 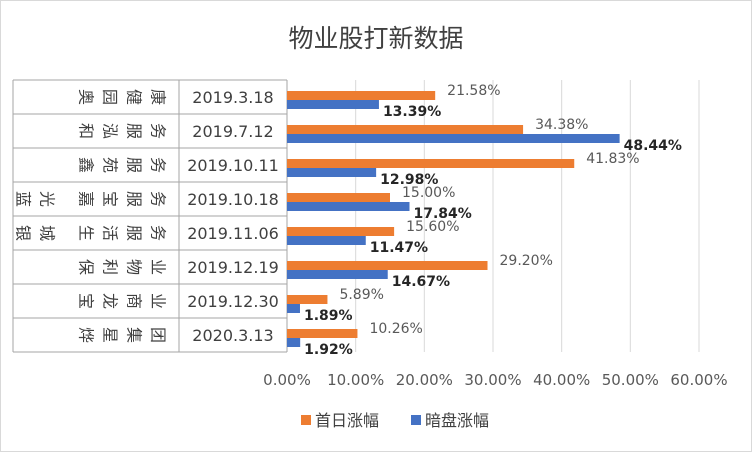 I want to click on svg-text: 奥, so click(x=86, y=97).